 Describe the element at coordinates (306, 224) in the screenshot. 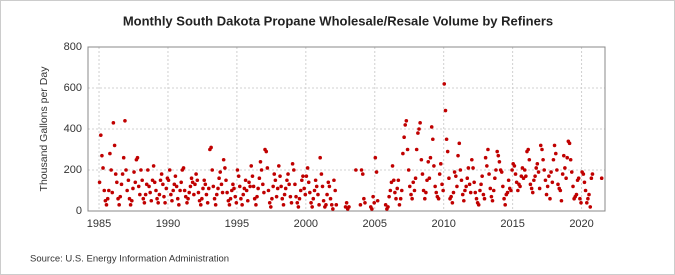

I see `x-tick-label: 2000` at that location.